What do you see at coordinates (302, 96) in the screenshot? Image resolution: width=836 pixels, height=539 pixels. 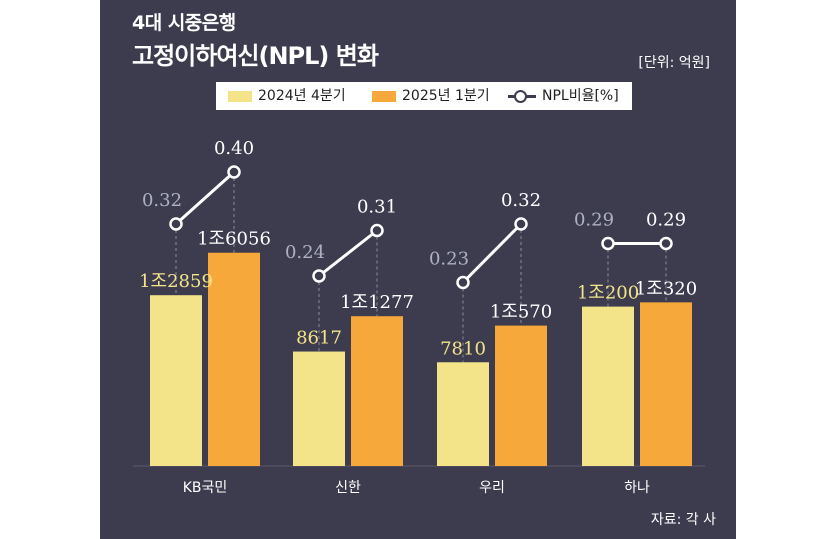 I see `legend-label-2024q4: 2024년 4분기` at bounding box center [302, 96].